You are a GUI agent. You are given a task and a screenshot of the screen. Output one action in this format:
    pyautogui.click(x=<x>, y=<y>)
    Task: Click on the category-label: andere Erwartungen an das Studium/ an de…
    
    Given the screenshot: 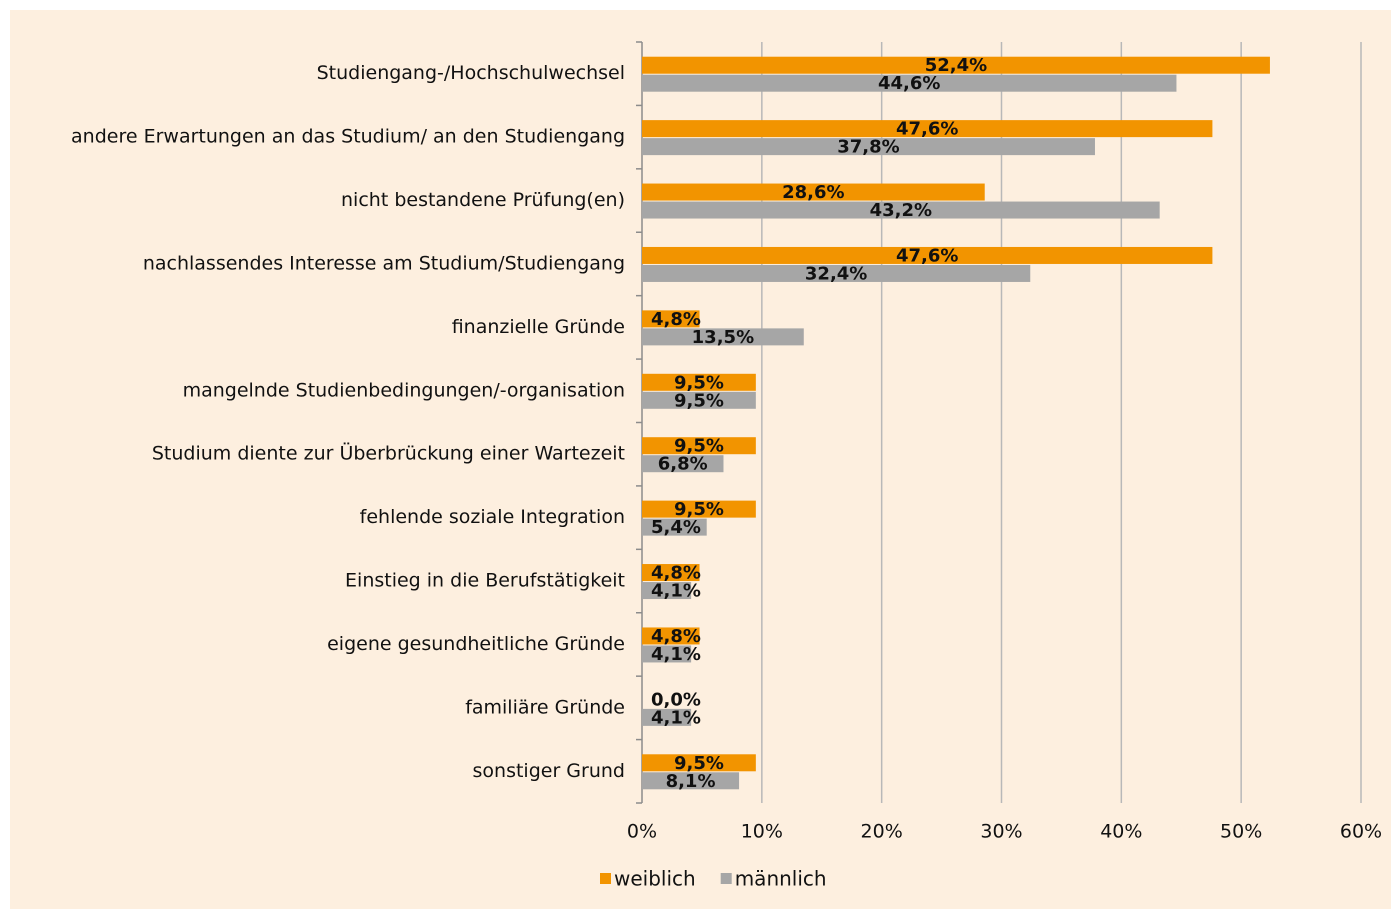 What is the action you would take?
    pyautogui.click(x=348, y=137)
    